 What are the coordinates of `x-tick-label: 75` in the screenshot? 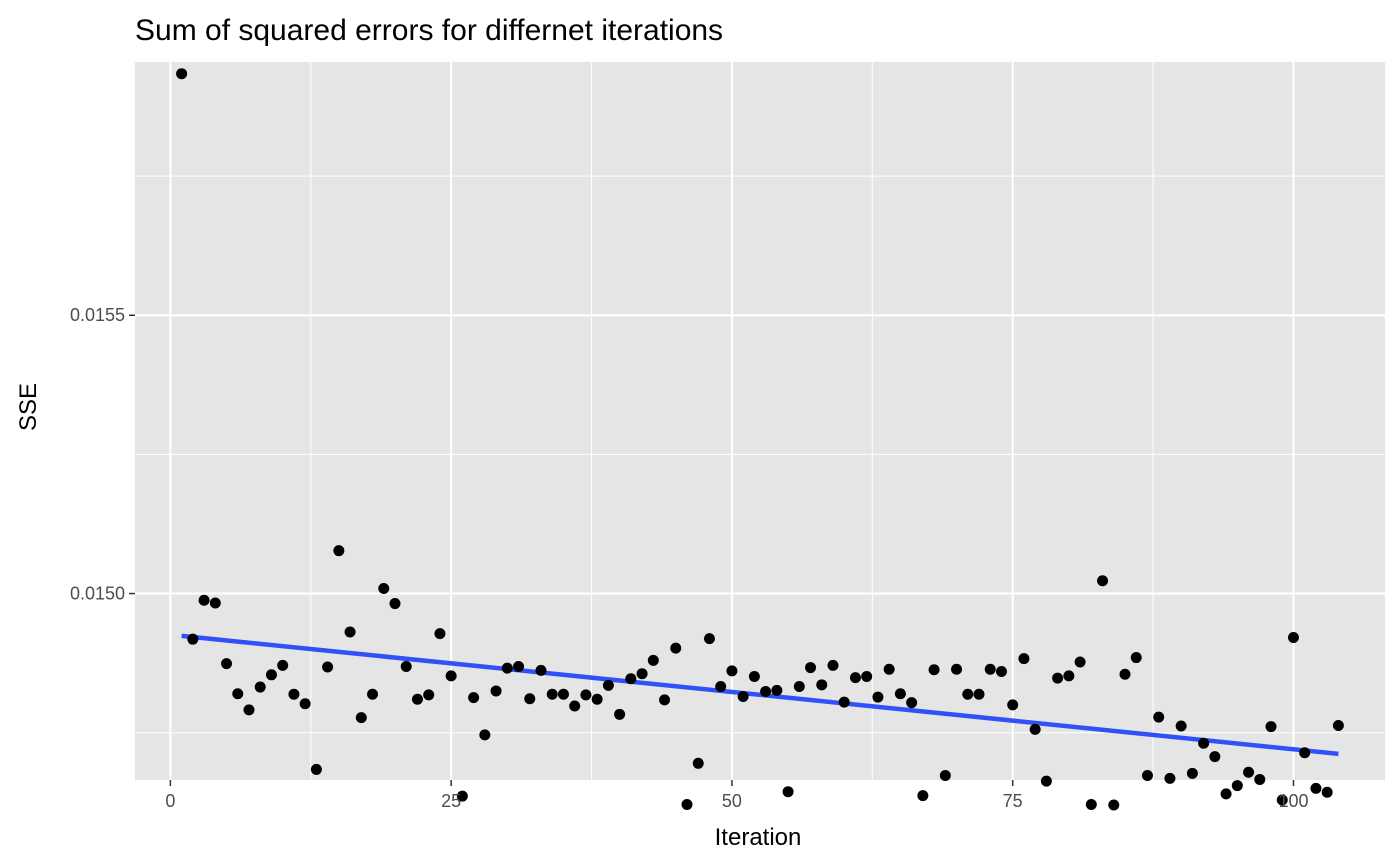 It's located at (1013, 801).